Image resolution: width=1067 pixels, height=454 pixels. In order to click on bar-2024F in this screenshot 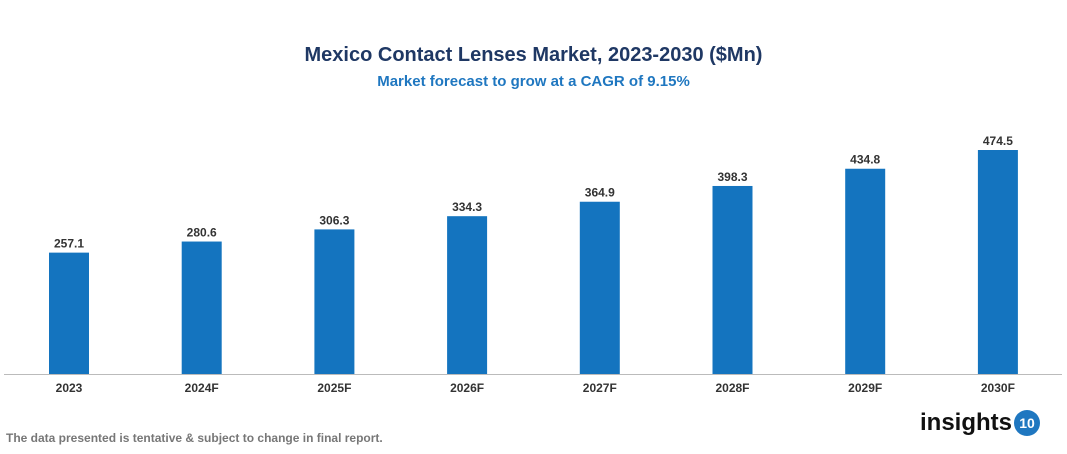, I will do `click(201, 307)`.